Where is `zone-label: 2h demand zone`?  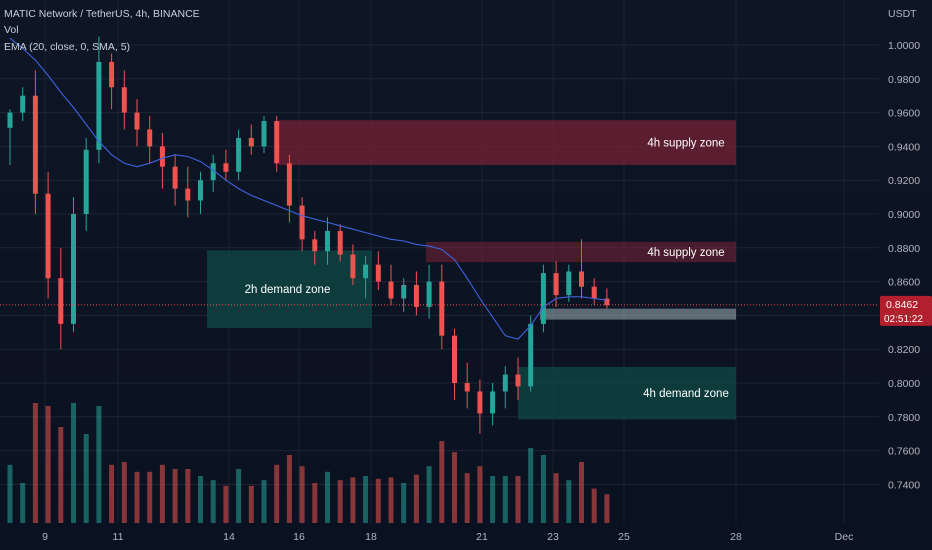
zone-label: 2h demand zone is located at coordinates (288, 290).